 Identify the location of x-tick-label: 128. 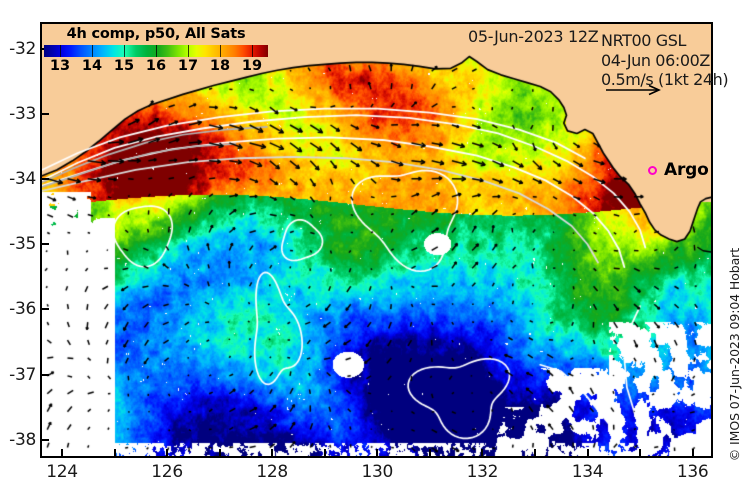
(272, 472).